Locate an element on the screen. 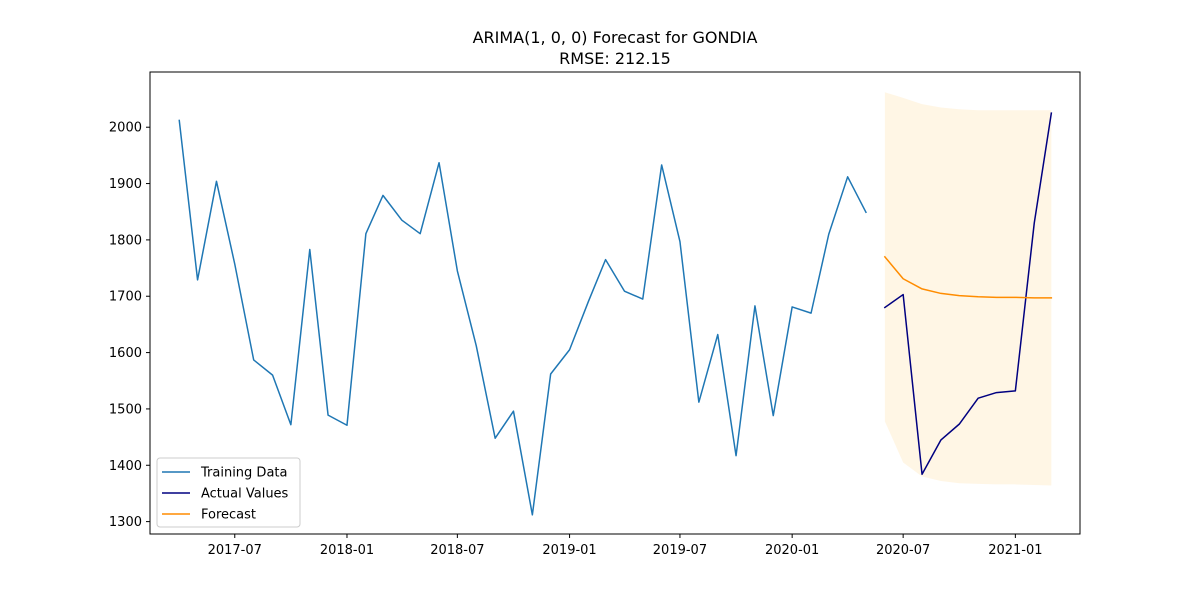  x-tick-label: 2019-01 is located at coordinates (569, 550).